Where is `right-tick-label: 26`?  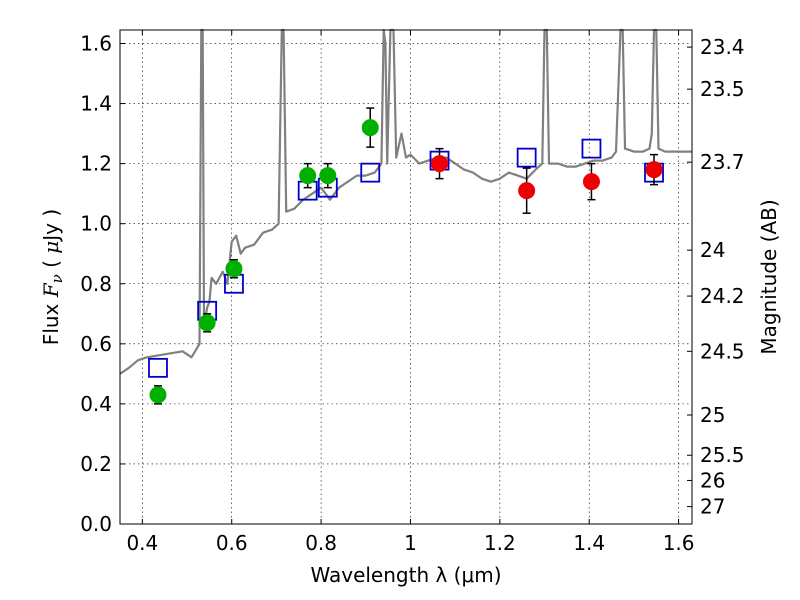 right-tick-label: 26 is located at coordinates (712, 480).